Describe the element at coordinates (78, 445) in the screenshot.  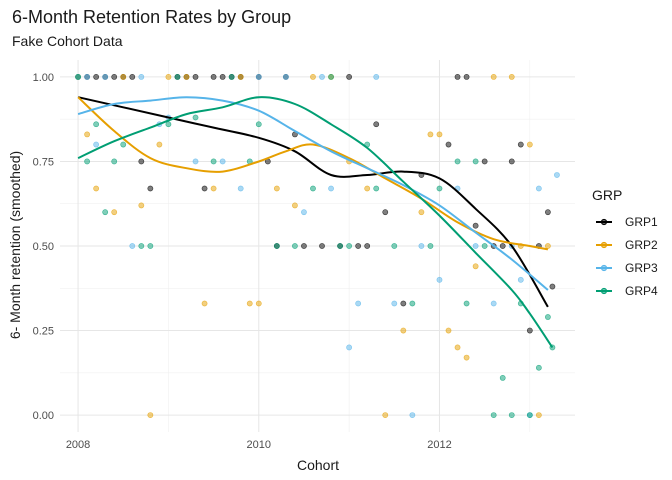
I see `x-tick-label: 2008` at that location.